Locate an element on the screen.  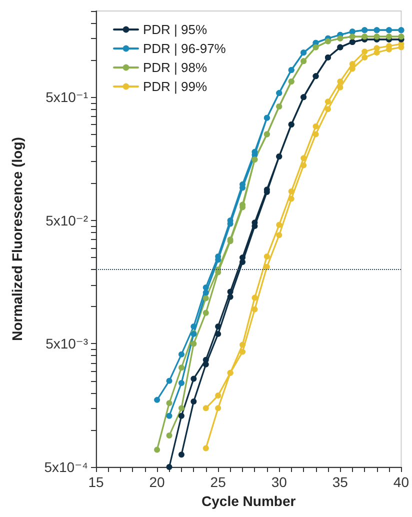
y-tick-label: 5x10⁻¹ is located at coordinates (67, 97).